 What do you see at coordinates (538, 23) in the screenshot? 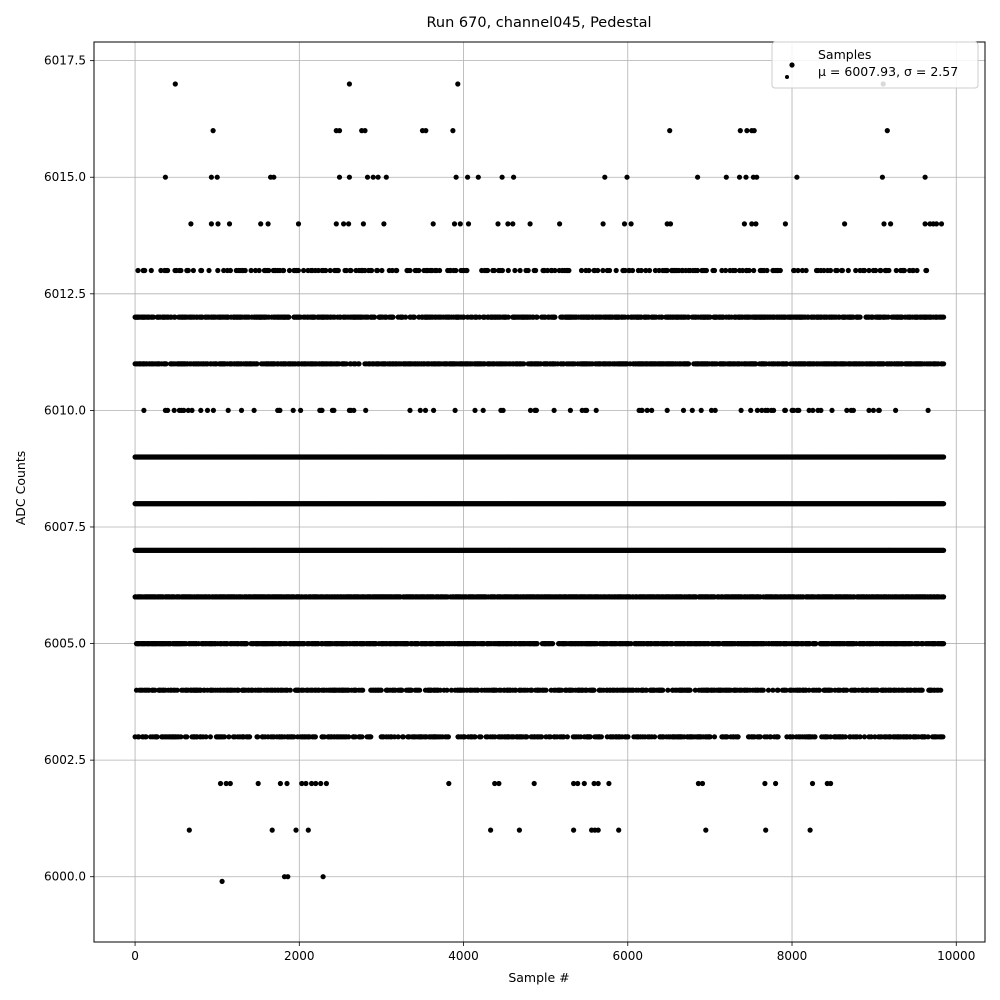
I see `chart-title: Run 670, channel045, Pedestal` at bounding box center [538, 23].